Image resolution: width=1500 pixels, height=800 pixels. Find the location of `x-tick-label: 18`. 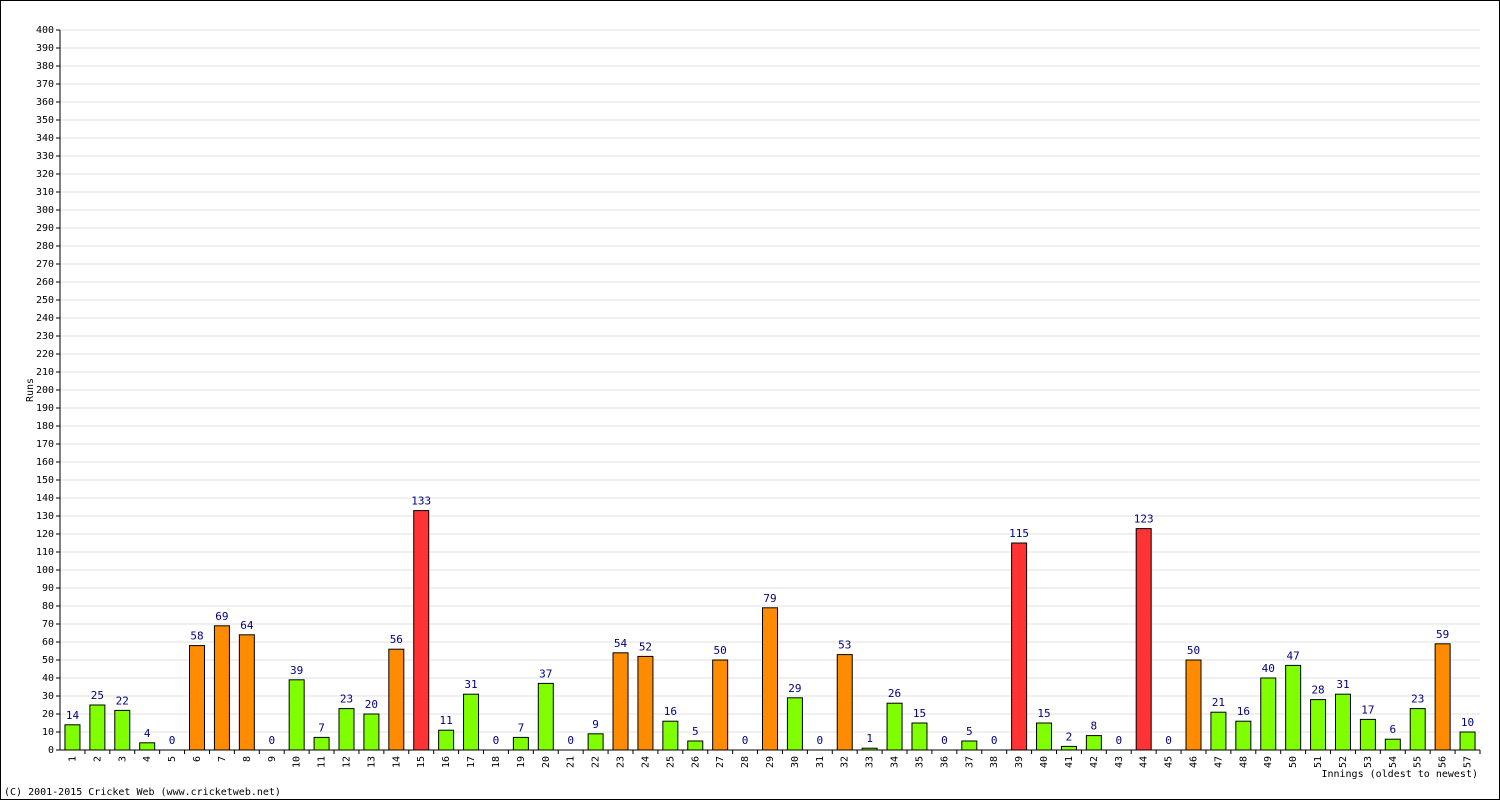

x-tick-label: 18 is located at coordinates (496, 762).